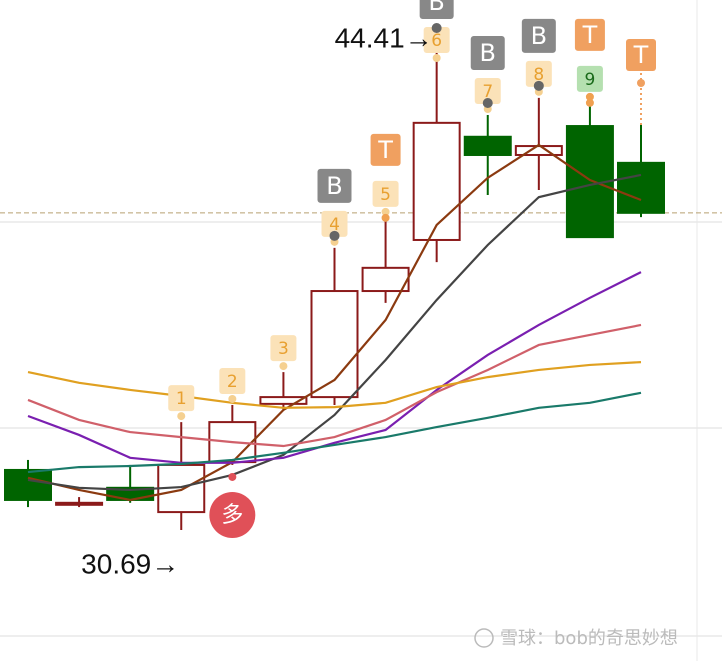  I want to click on count-label: 6, so click(436, 41).